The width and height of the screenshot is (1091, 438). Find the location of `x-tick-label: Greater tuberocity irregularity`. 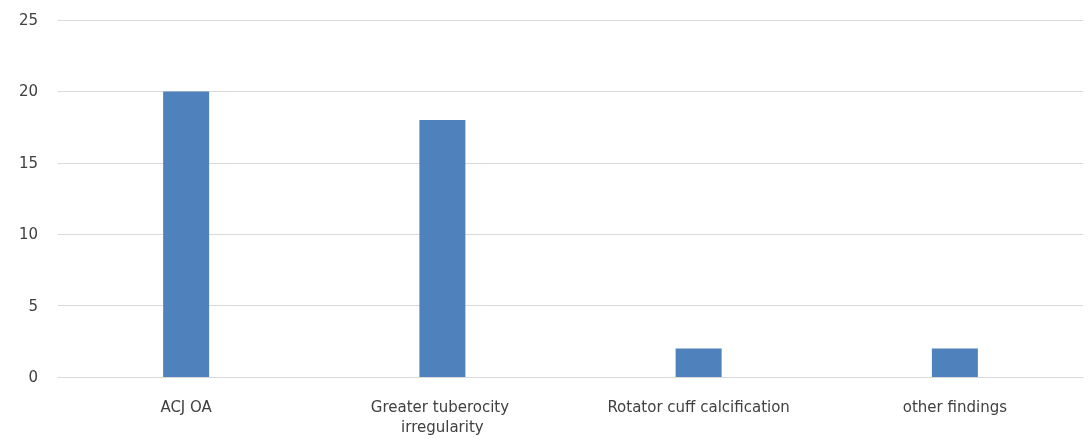

x-tick-label: Greater tuberocity irregularity is located at coordinates (442, 417).